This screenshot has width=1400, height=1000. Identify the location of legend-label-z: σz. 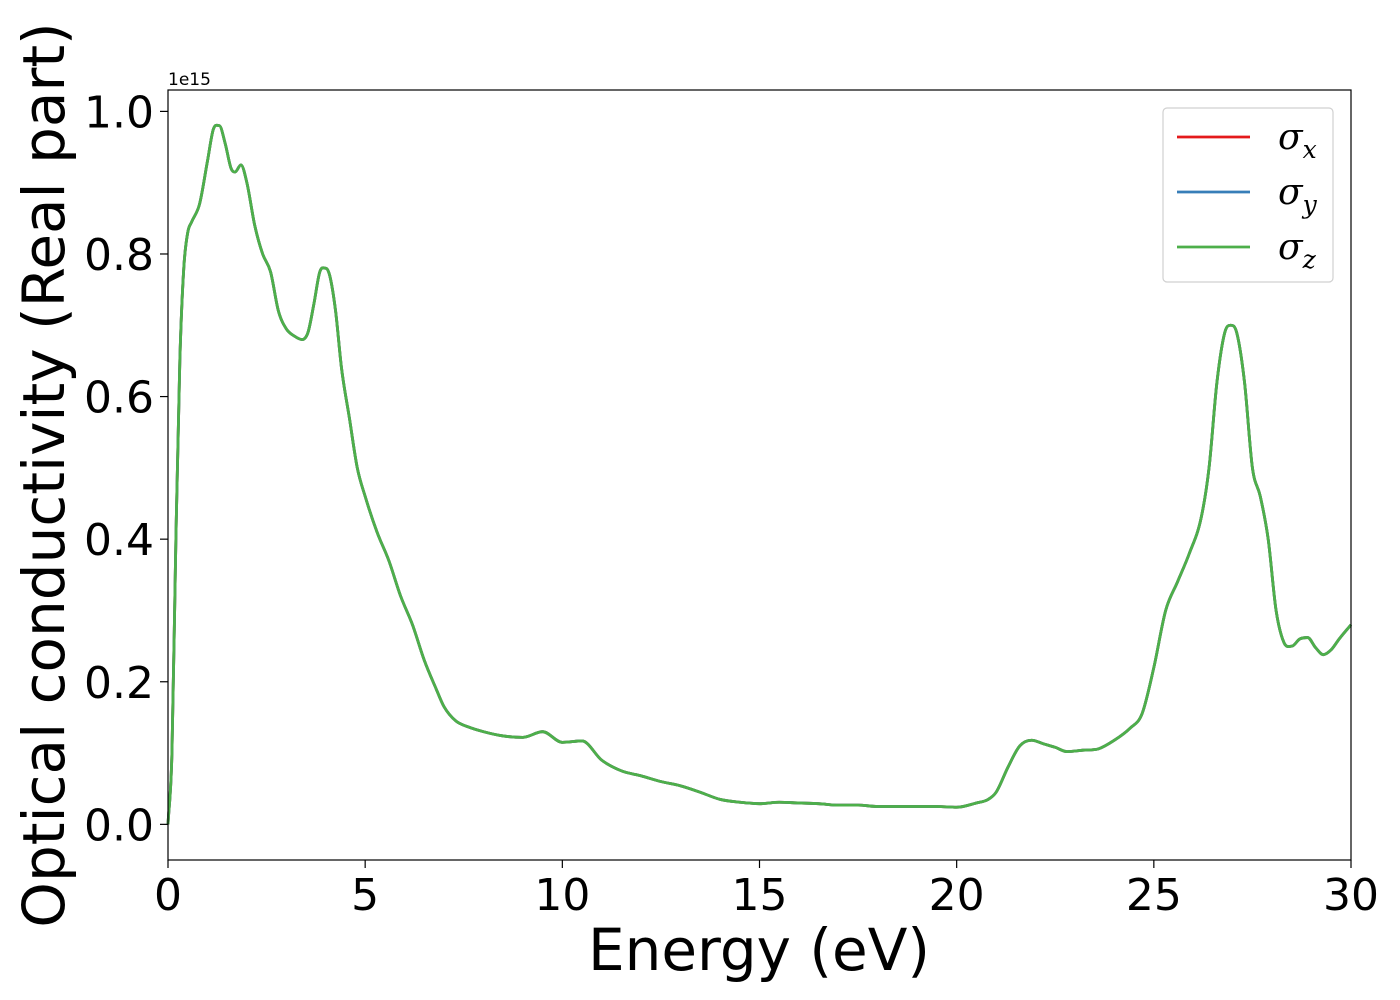
(1297, 250).